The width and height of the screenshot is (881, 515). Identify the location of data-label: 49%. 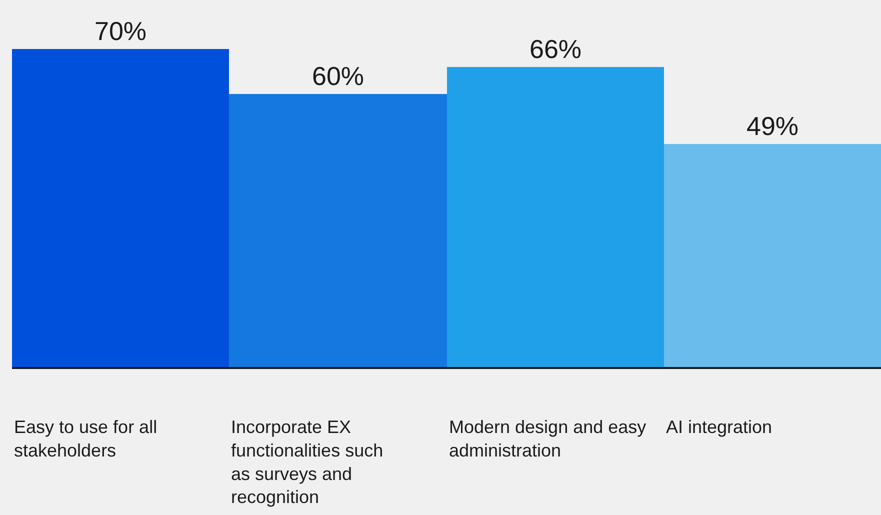
(772, 126).